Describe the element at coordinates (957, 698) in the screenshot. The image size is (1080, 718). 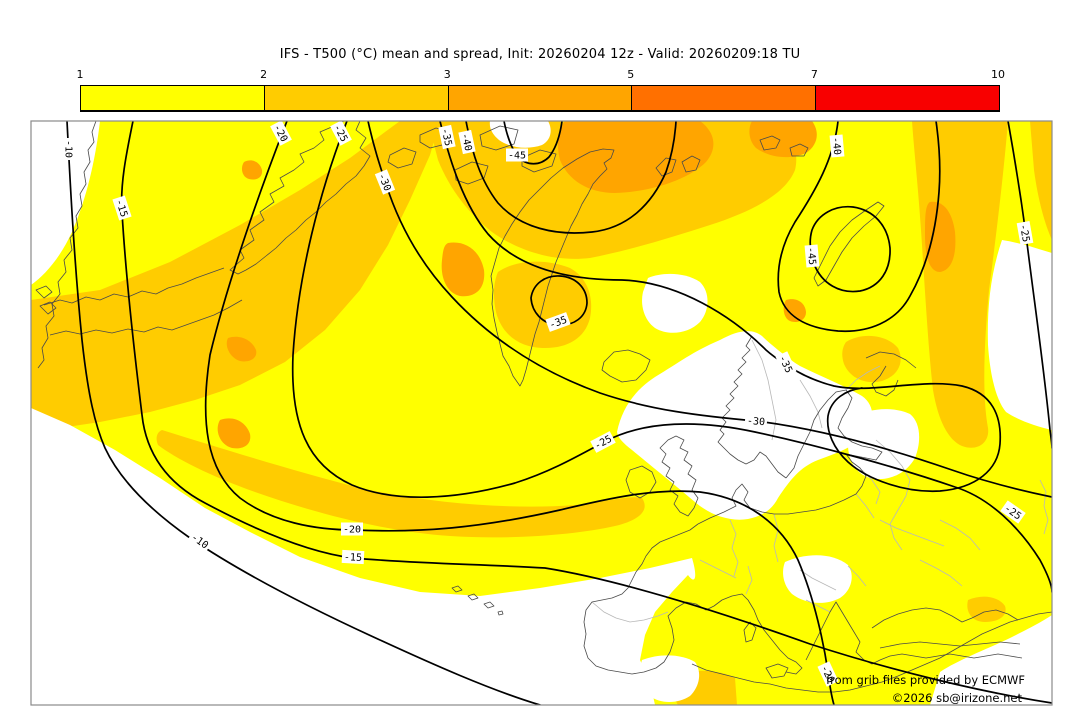
I see `attribution-line-2: ©2026 sb@irizone.net` at that location.